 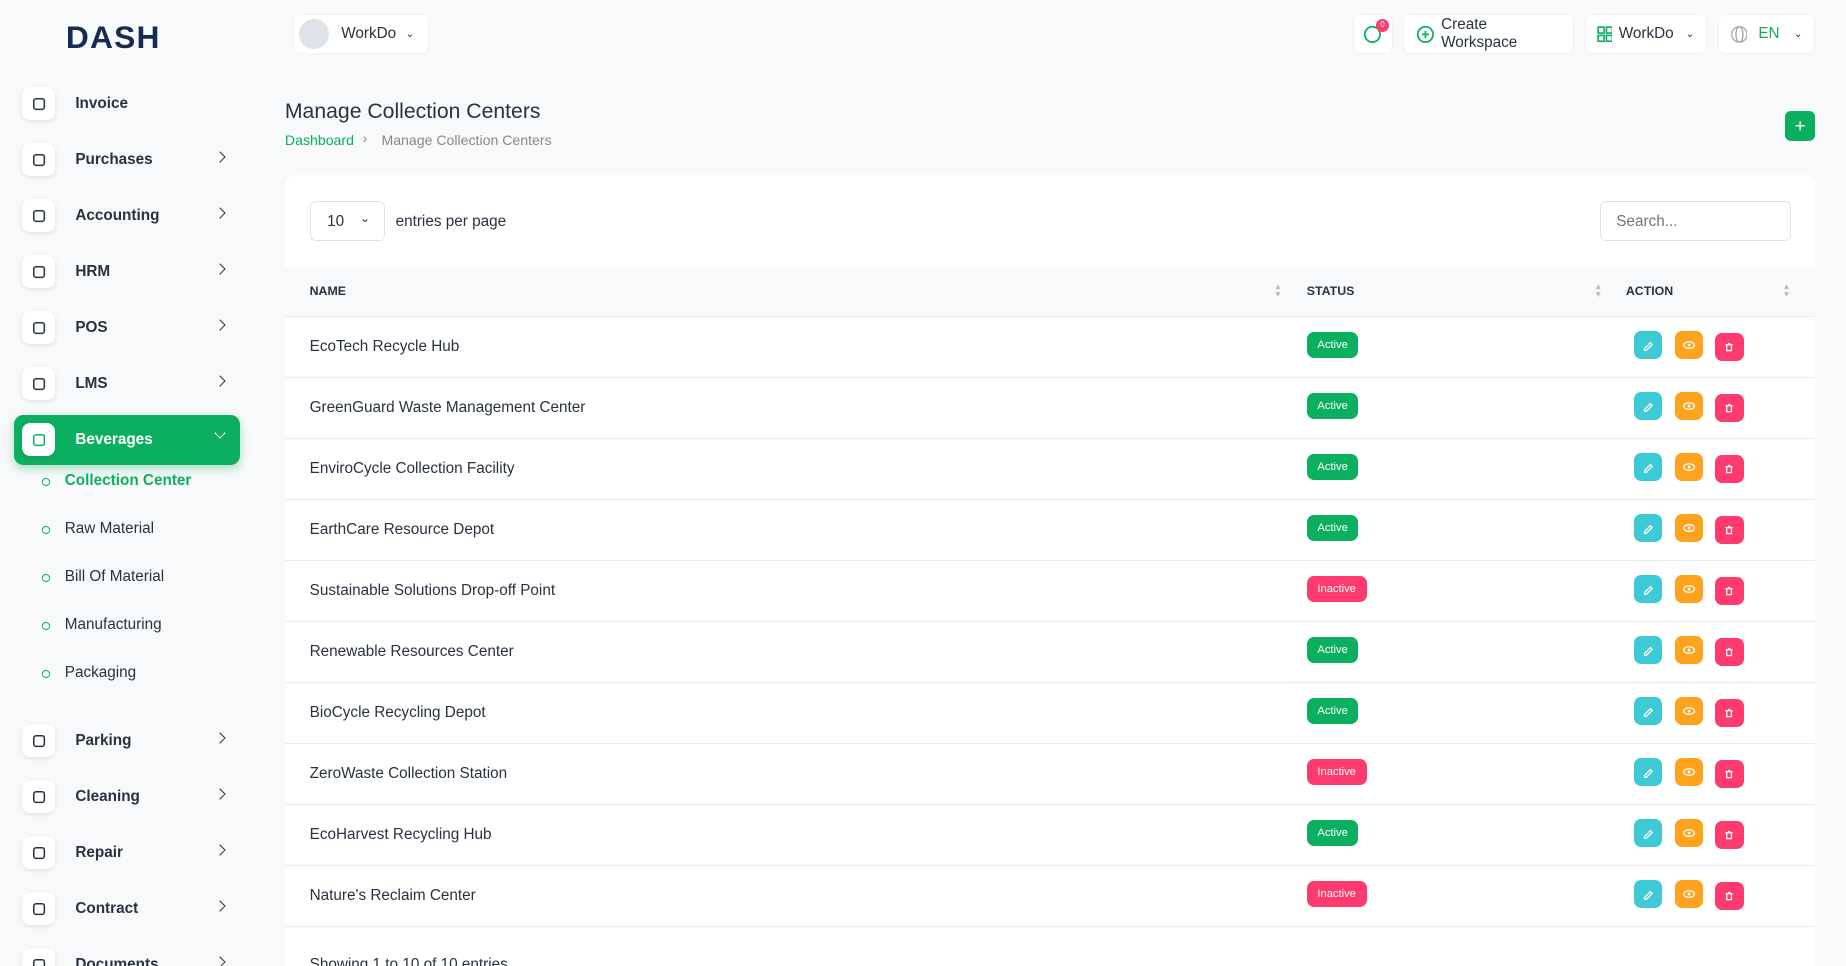 What do you see at coordinates (107, 796) in the screenshot?
I see `menu-label: Cleaning` at bounding box center [107, 796].